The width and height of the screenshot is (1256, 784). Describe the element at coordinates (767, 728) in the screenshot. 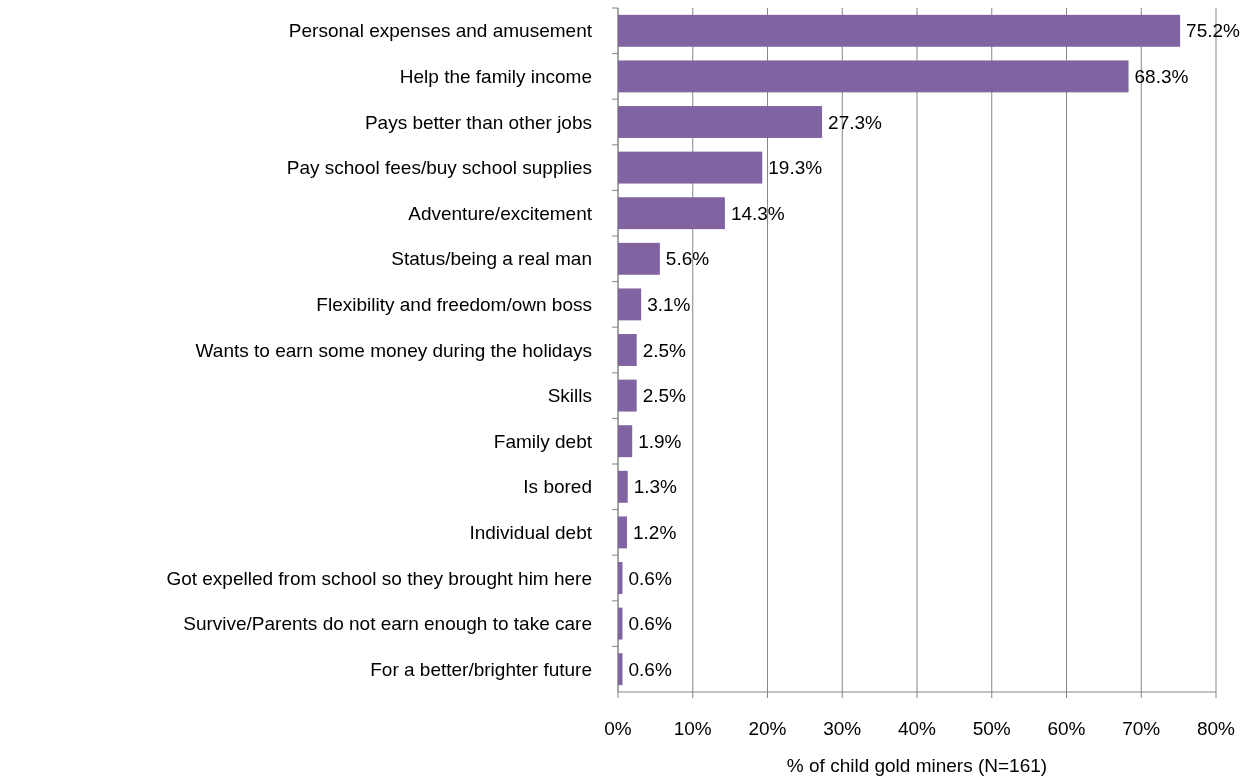

I see `x-tick-label: 20%` at that location.